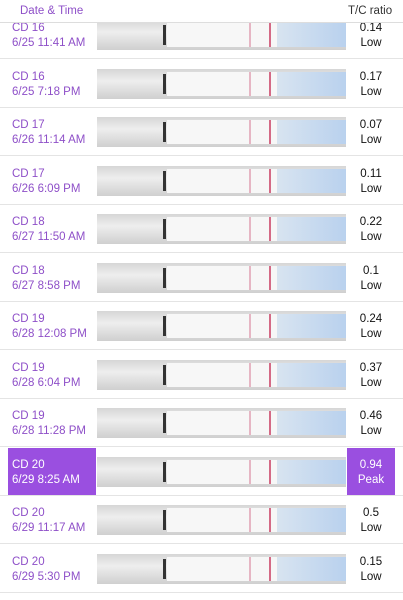  Describe the element at coordinates (371, 519) in the screenshot. I see `ratio-cell: 0.5 Low` at that location.